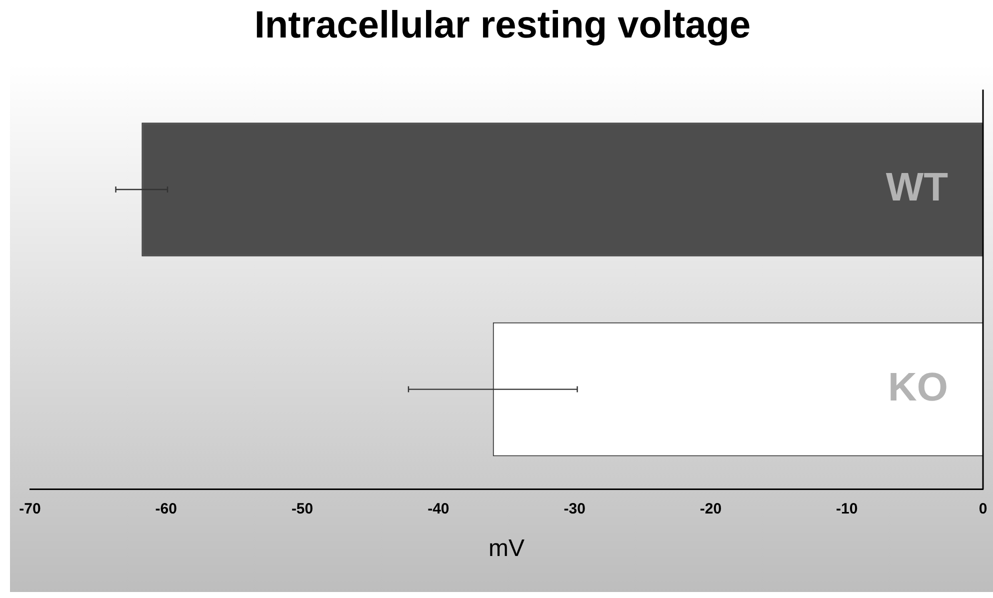 Image resolution: width=993 pixels, height=598 pixels. What do you see at coordinates (439, 509) in the screenshot?
I see `x-tick-label: -40` at bounding box center [439, 509].